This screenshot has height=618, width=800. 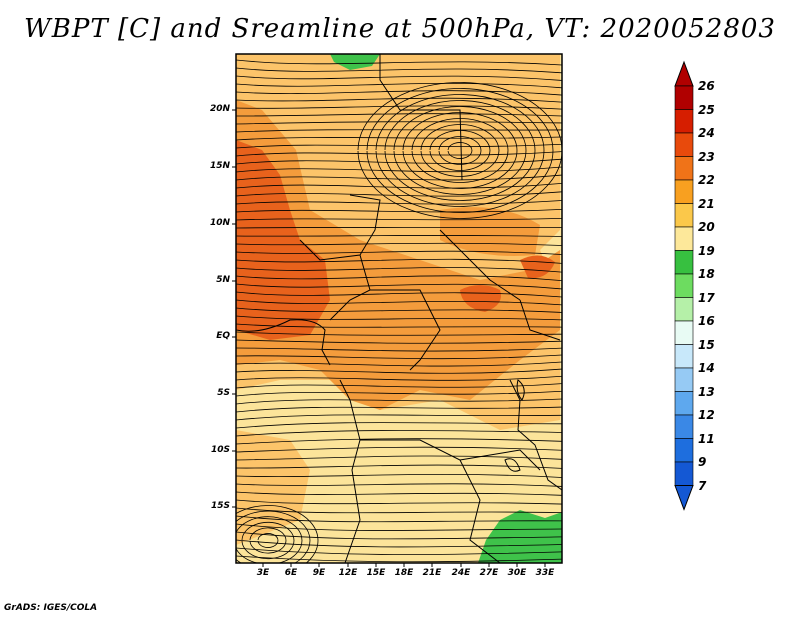 I want to click on colorbar-label: 19, so click(x=706, y=250).